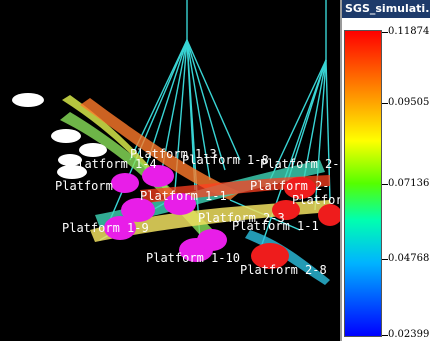 This screenshot has height=341, width=430. I want to click on buoys, so click(59, 136).